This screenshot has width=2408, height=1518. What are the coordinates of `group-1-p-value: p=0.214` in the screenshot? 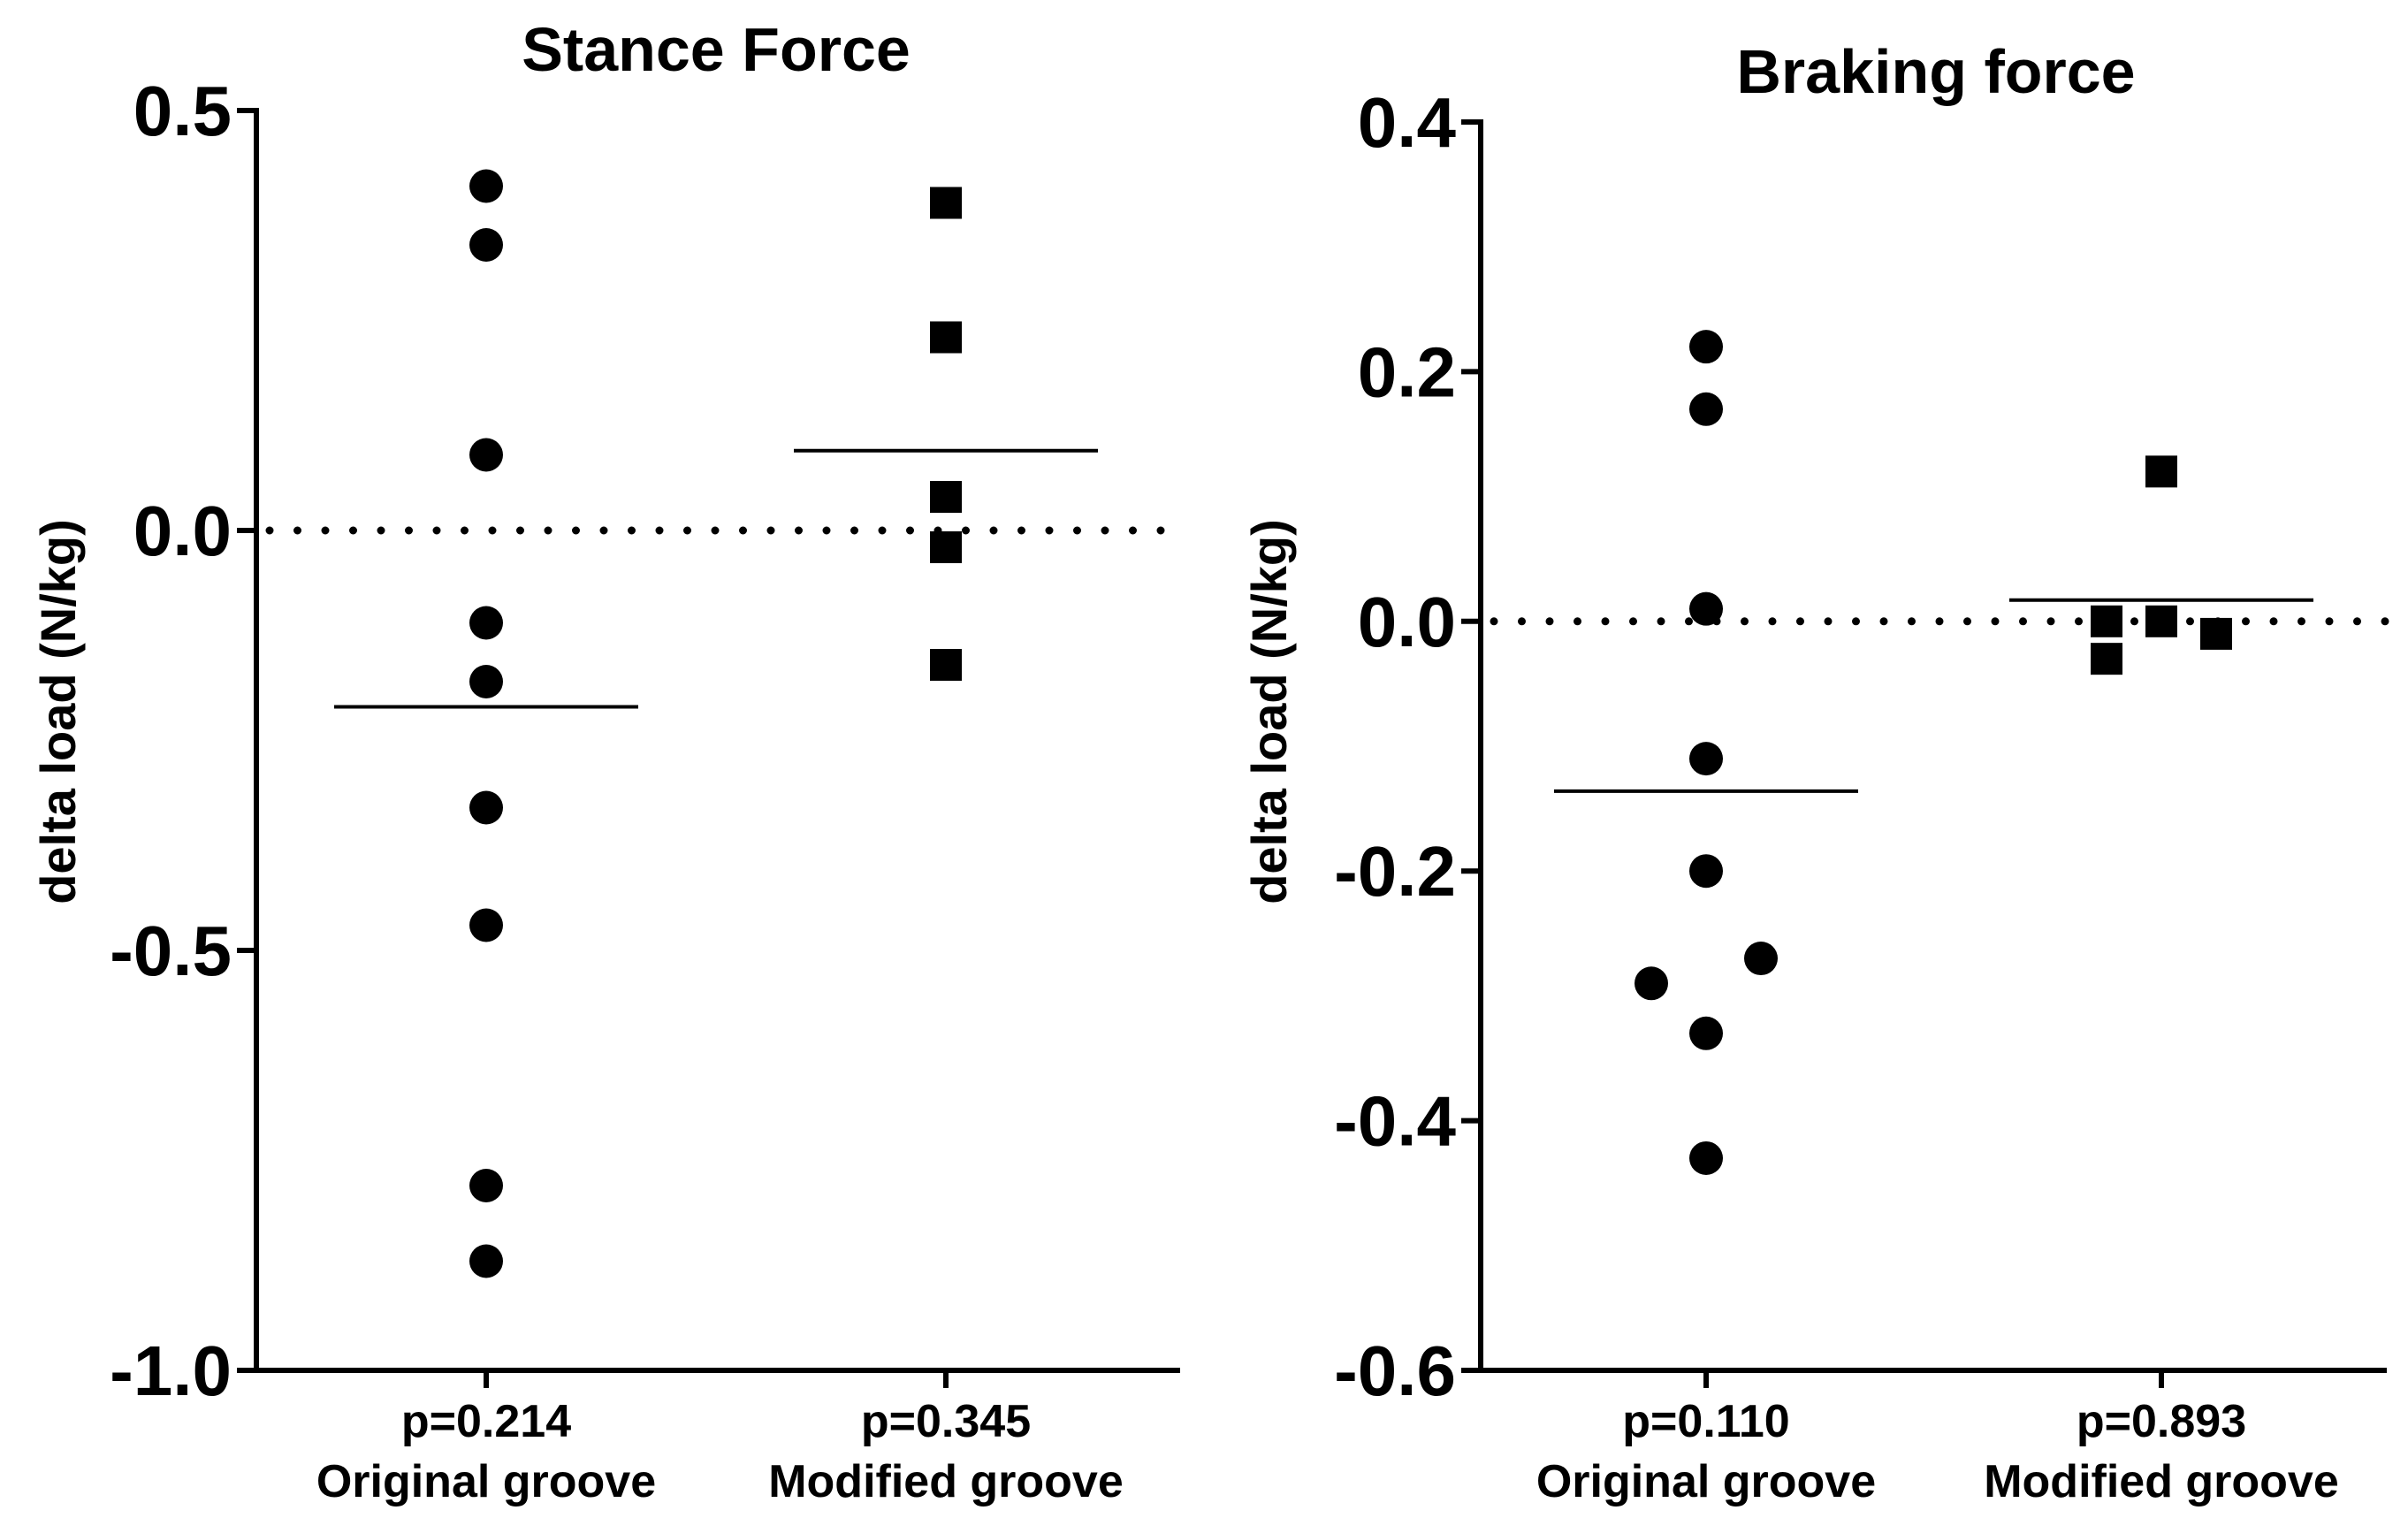 It's located at (486, 1421).